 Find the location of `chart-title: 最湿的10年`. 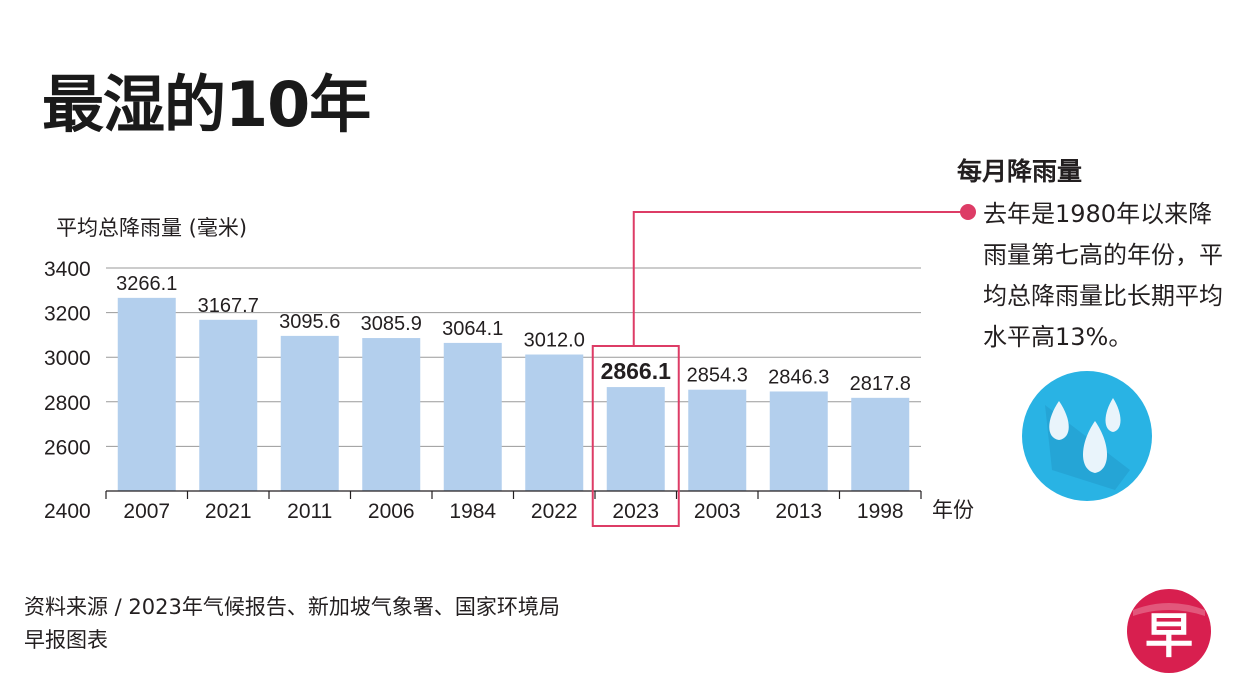

chart-title: 最湿的10年 is located at coordinates (206, 104).